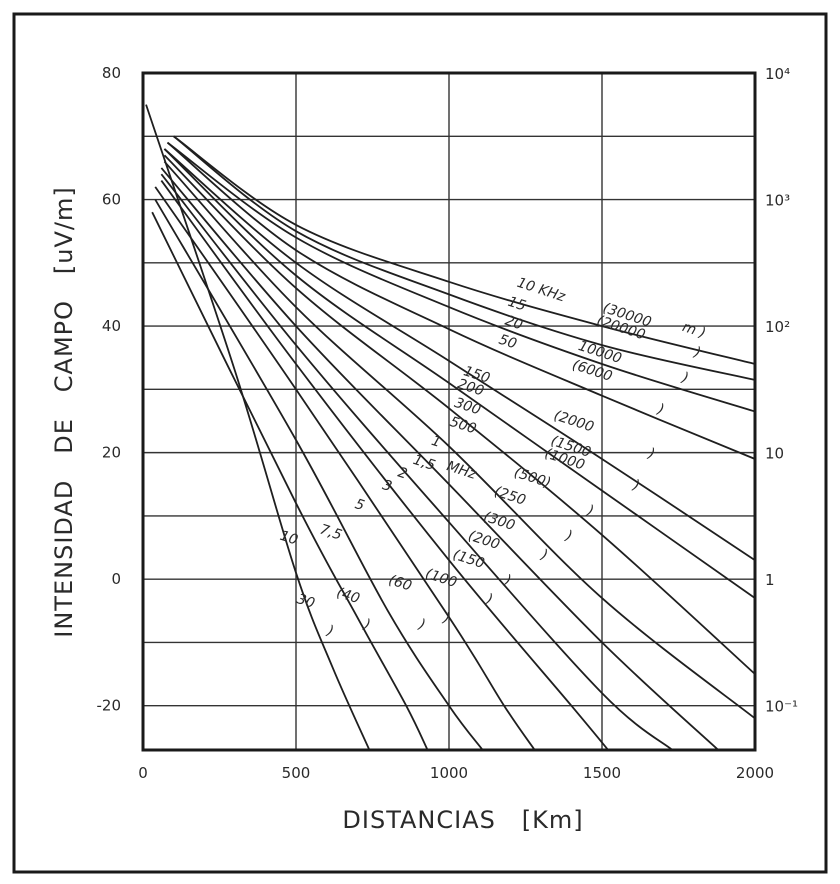 This screenshot has width=840, height=884. Describe the element at coordinates (510, 496) in the screenshot. I see `curve-annotation: (250` at that location.